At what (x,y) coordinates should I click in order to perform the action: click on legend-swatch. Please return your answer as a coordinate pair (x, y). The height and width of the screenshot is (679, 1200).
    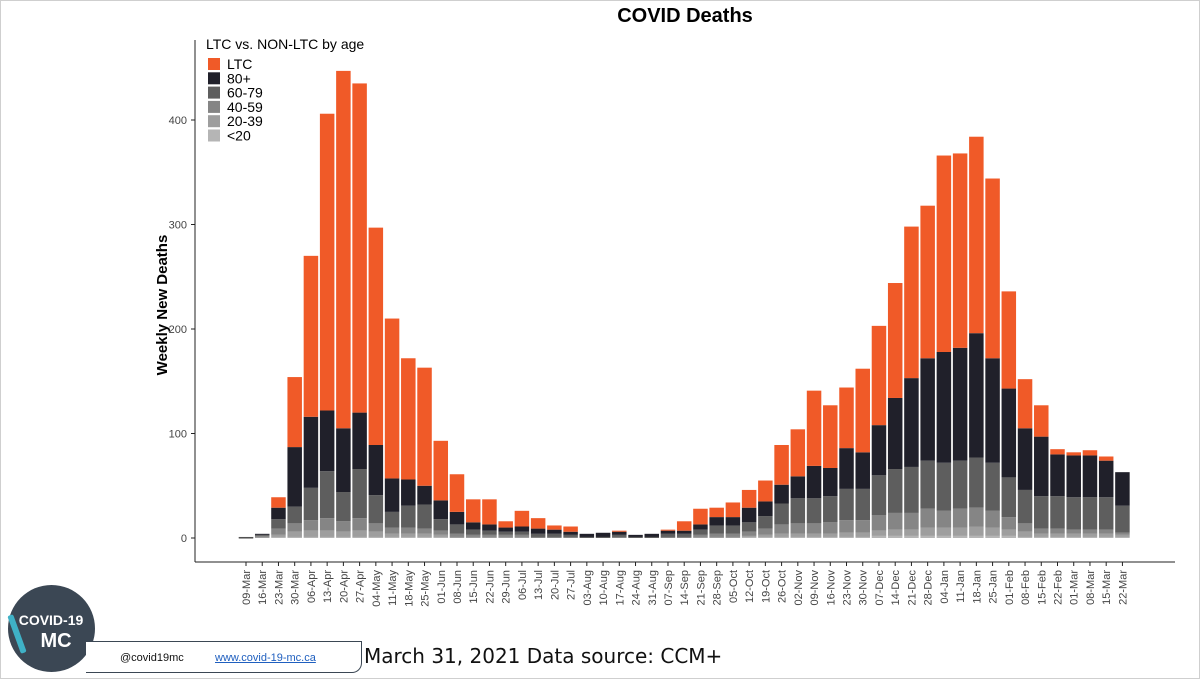
    Looking at the image, I should click on (214, 78).